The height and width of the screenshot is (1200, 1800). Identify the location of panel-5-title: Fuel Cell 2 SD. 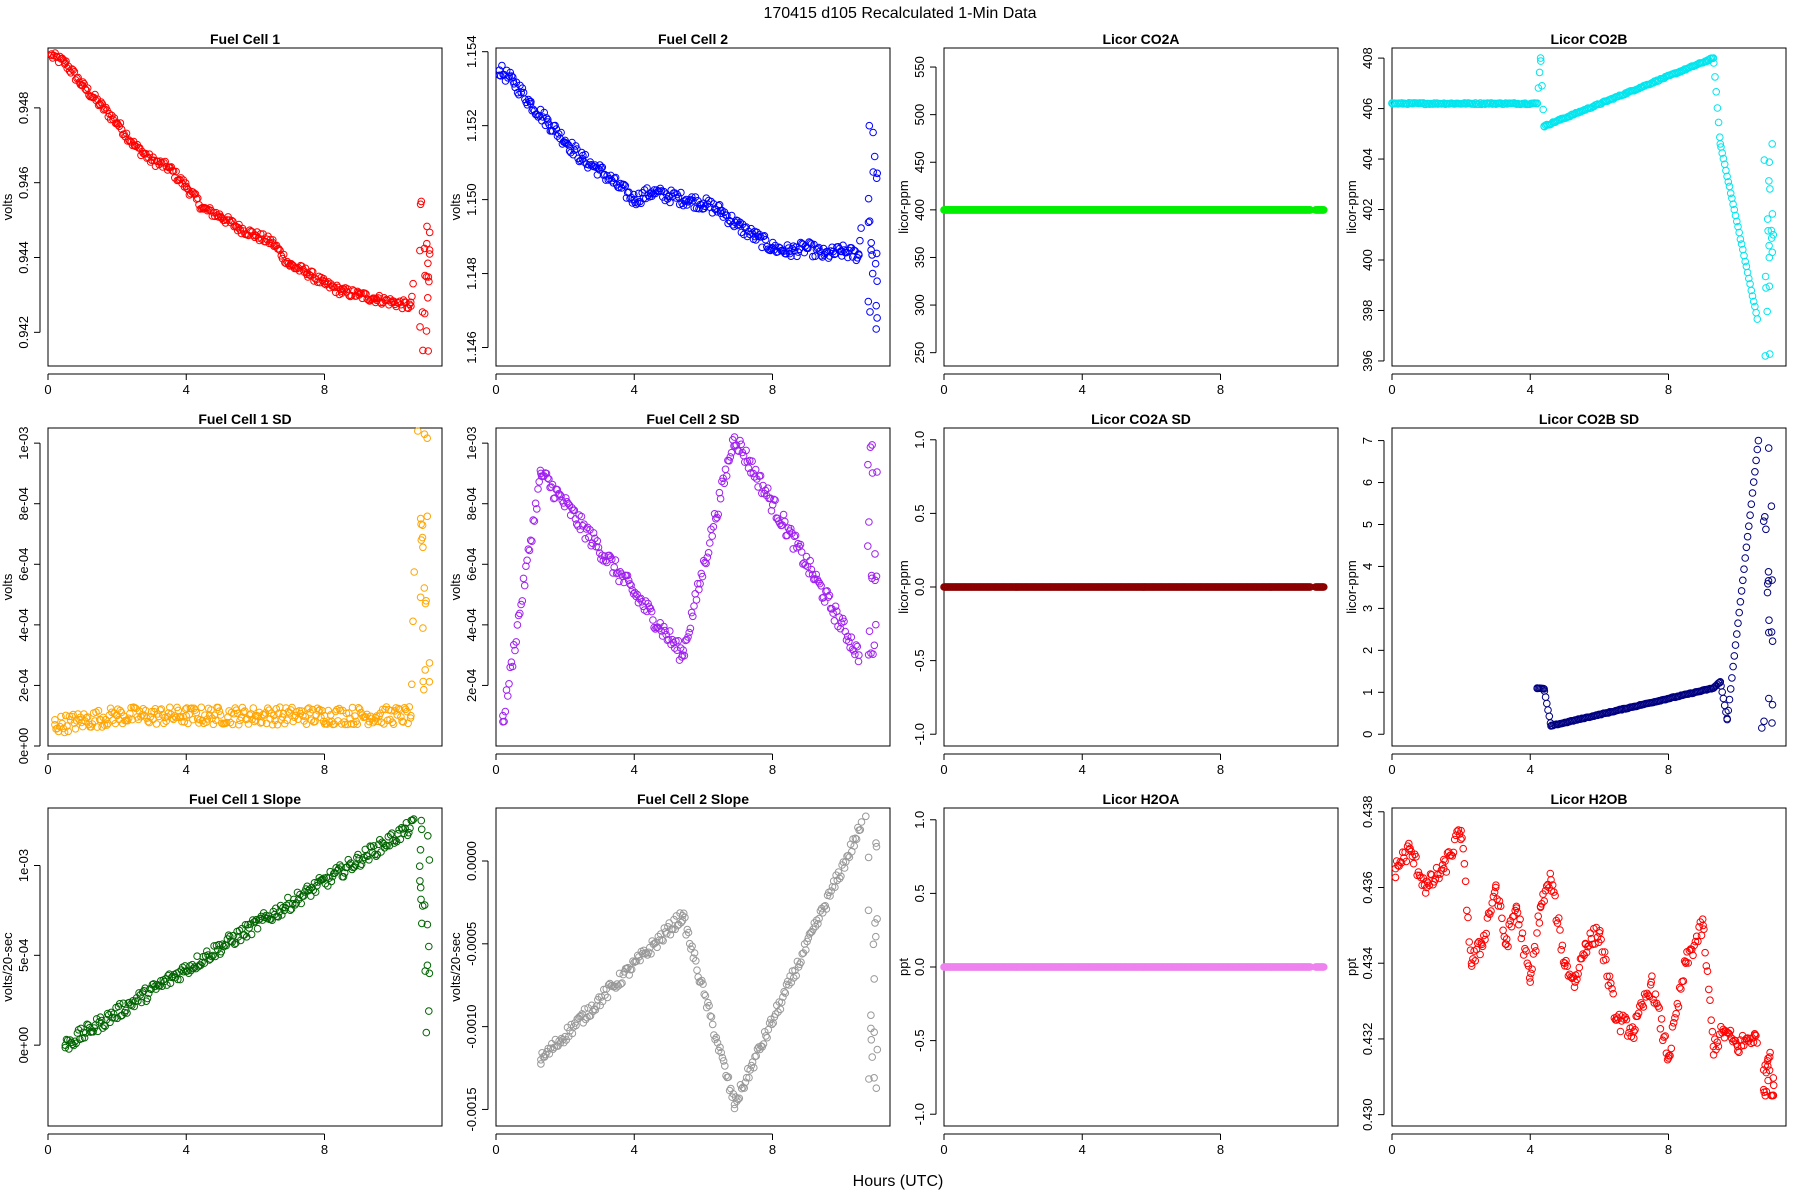
(692, 419).